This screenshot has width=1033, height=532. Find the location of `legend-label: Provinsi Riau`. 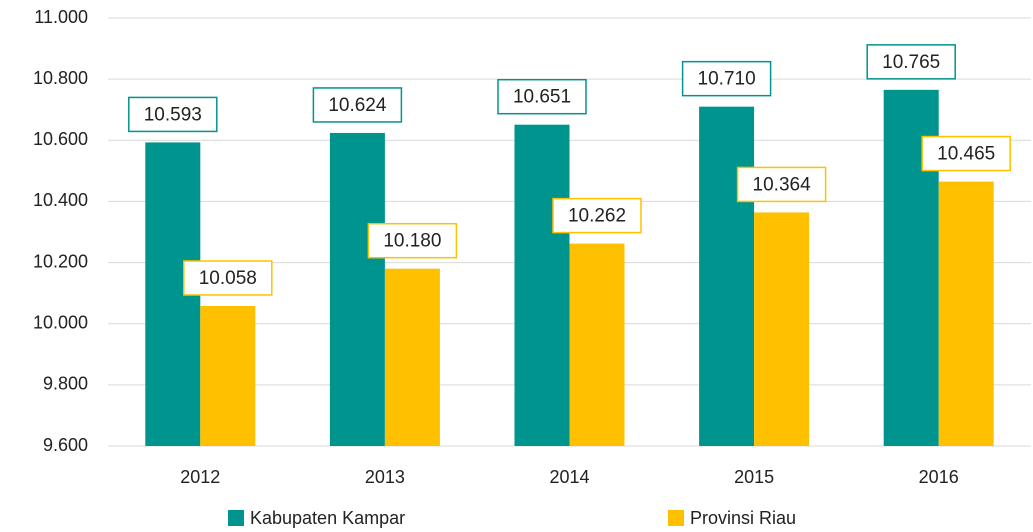

legend-label: Provinsi Riau is located at coordinates (743, 518).